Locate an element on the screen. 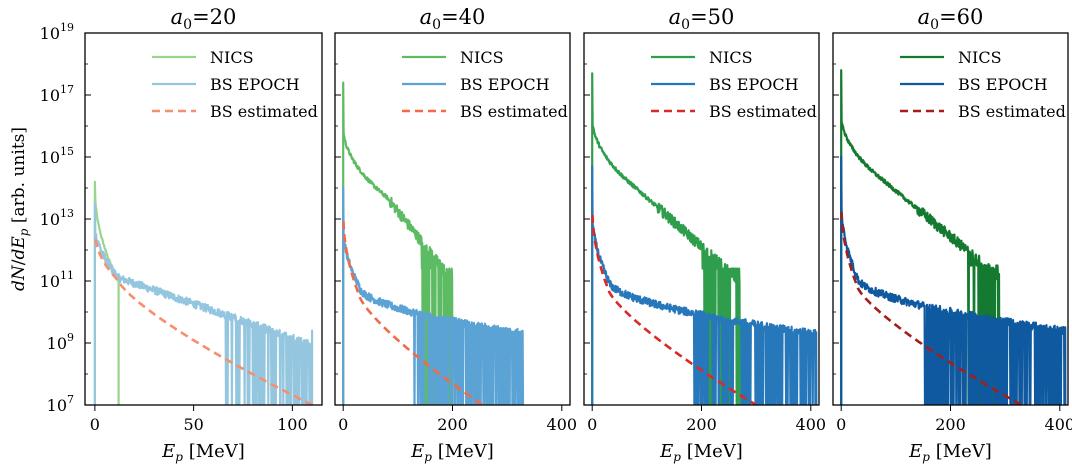  panel-title: a0=40 is located at coordinates (453, 19).